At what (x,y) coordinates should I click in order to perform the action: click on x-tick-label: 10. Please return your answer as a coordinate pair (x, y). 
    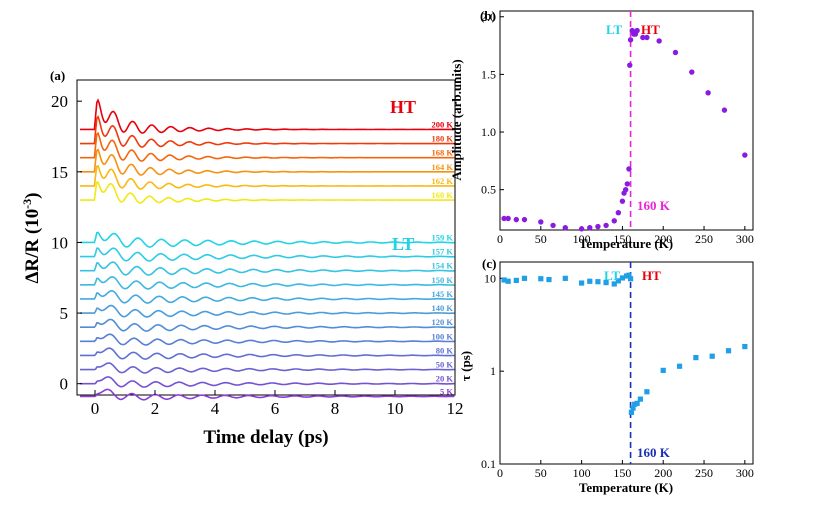
    Looking at the image, I should click on (395, 408).